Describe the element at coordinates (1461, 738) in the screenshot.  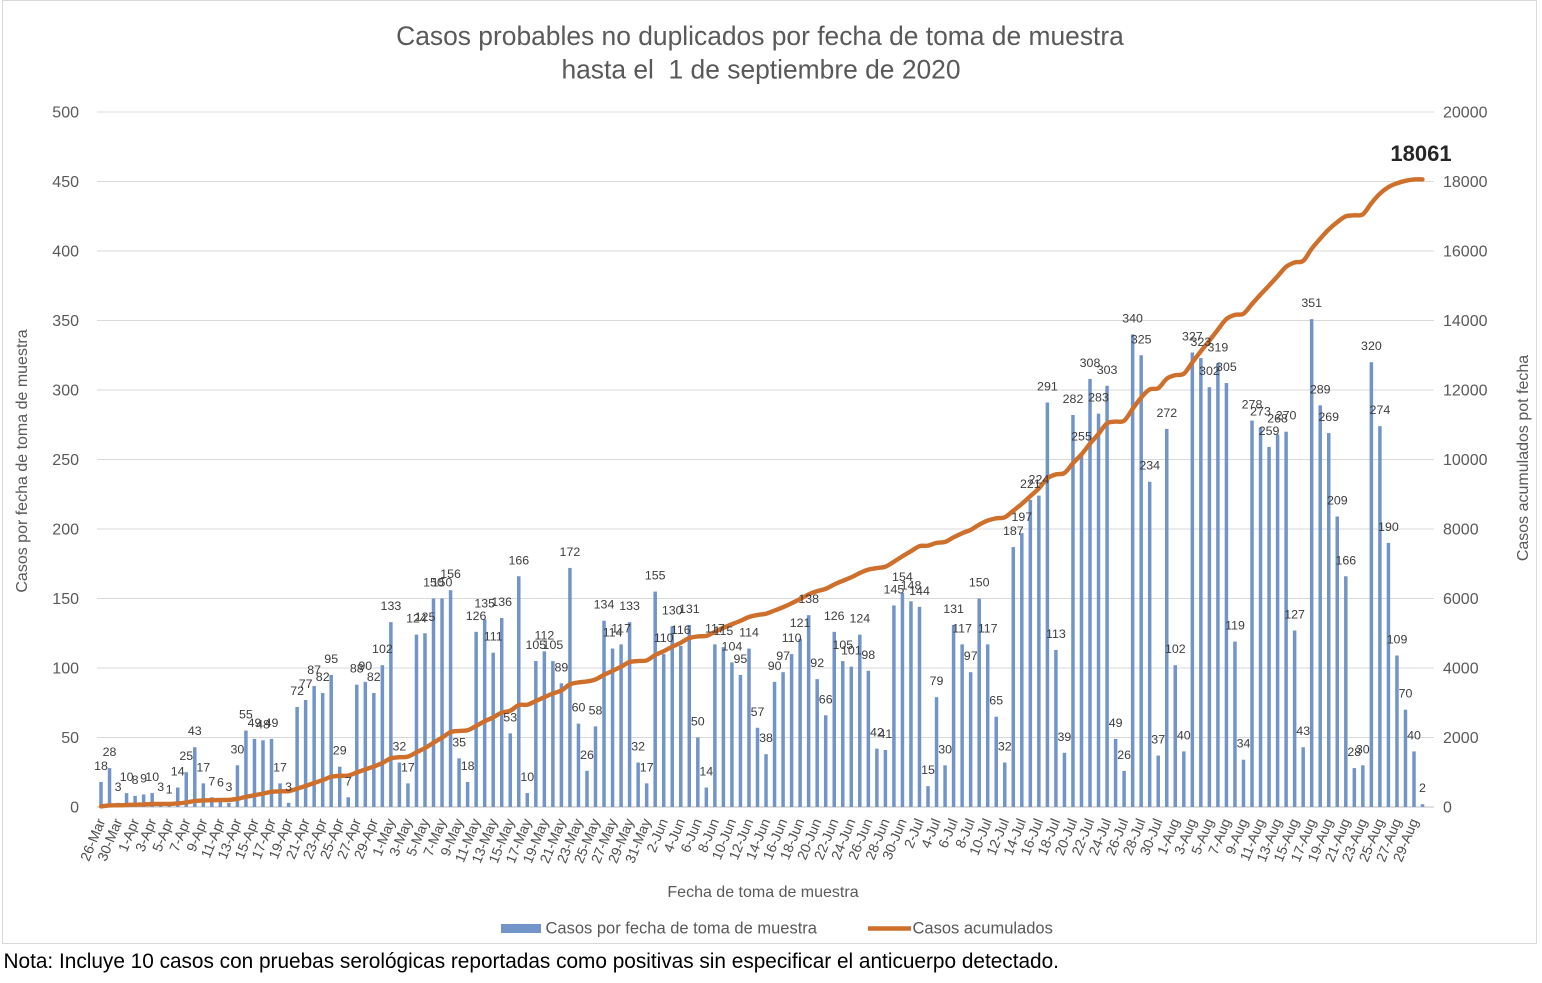
I see `svg-text: 2000` at that location.